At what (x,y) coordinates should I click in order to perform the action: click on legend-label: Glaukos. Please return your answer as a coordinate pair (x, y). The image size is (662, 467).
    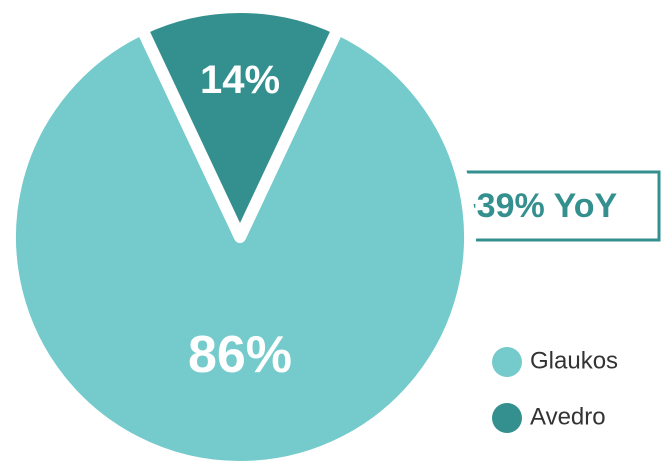
    Looking at the image, I should click on (574, 360).